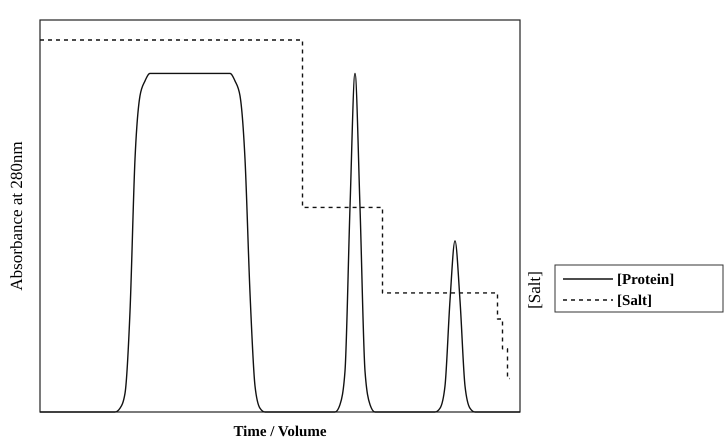 The height and width of the screenshot is (445, 727). I want to click on y2-axis-title: [Salt], so click(534, 290).